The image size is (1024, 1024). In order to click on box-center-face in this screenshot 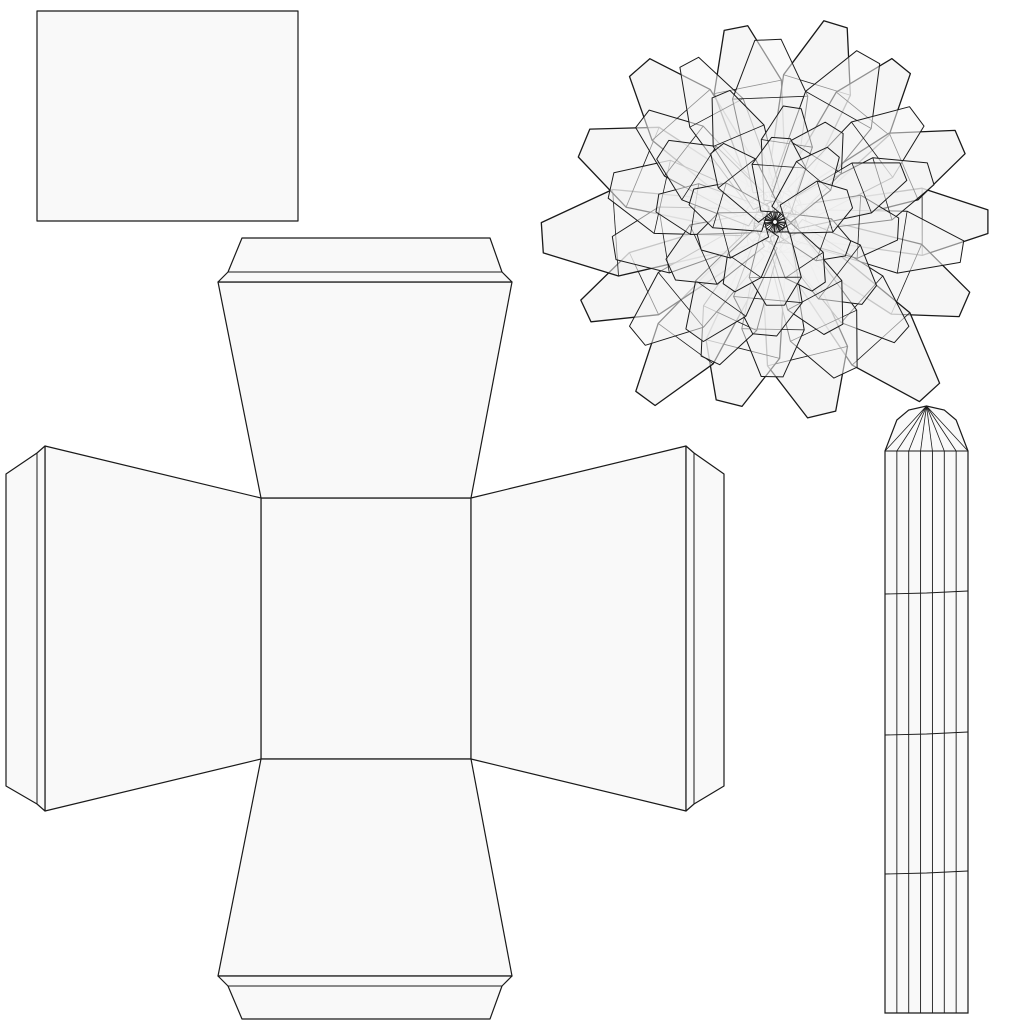, I will do `click(366, 628)`.